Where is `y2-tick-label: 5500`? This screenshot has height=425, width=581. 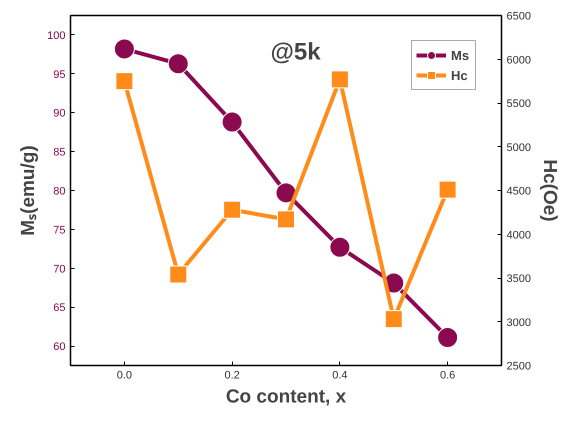
y2-tick-label: 5500 is located at coordinates (518, 104).